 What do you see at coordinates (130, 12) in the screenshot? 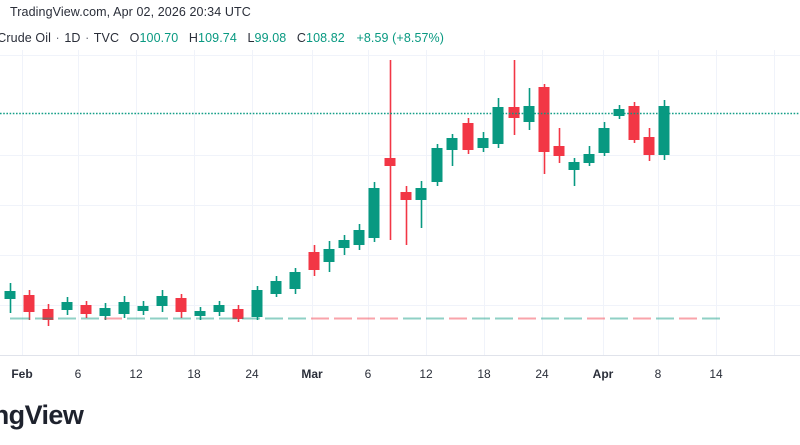
I see `source-attribution: TradingView.com, Apr 02, 2026 20:34 UTC` at bounding box center [130, 12].